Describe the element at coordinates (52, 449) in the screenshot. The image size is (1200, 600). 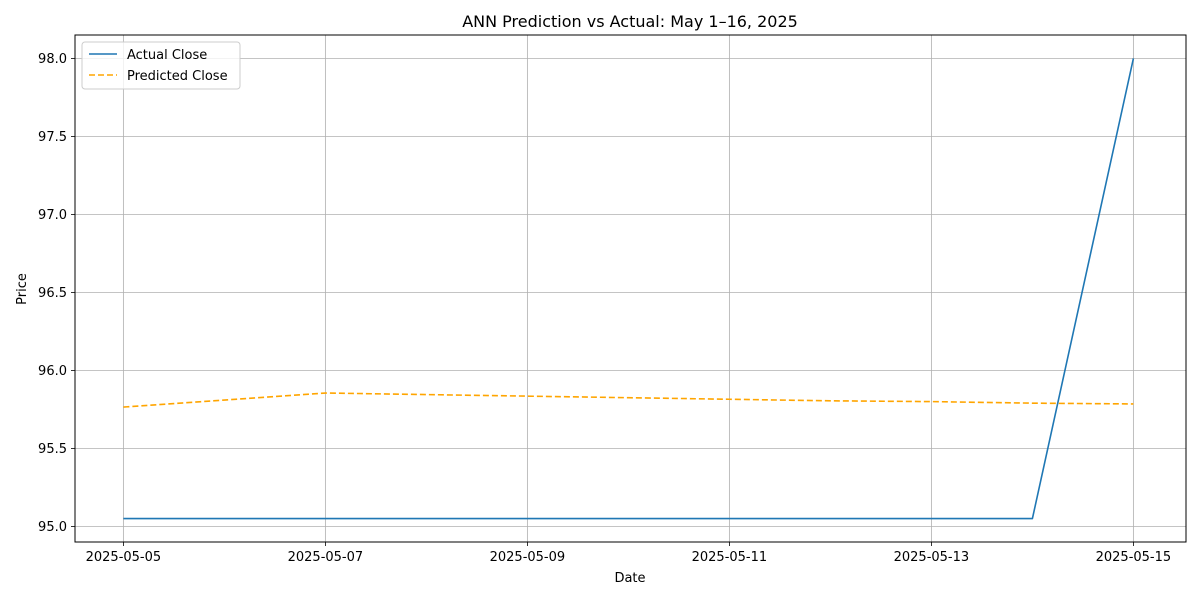
I see `y-tick-label: 95.5` at that location.